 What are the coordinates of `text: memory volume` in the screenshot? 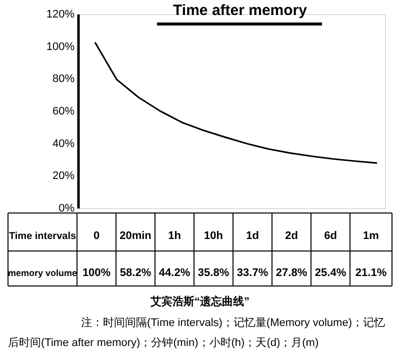 It's located at (43, 273).